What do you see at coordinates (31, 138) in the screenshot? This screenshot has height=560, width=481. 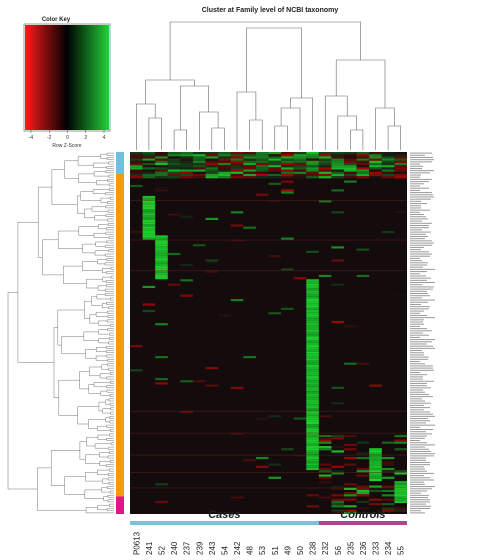 I see `color-key-tick-label: -4` at bounding box center [31, 138].